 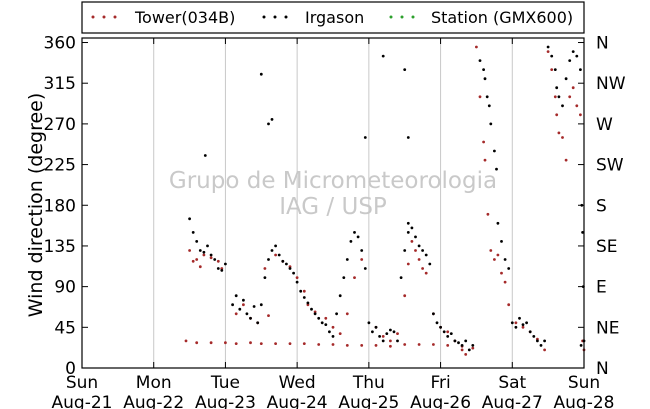 What do you see at coordinates (184, 17) in the screenshot?
I see `legend-label-tower: Tower(034B)` at bounding box center [184, 17].